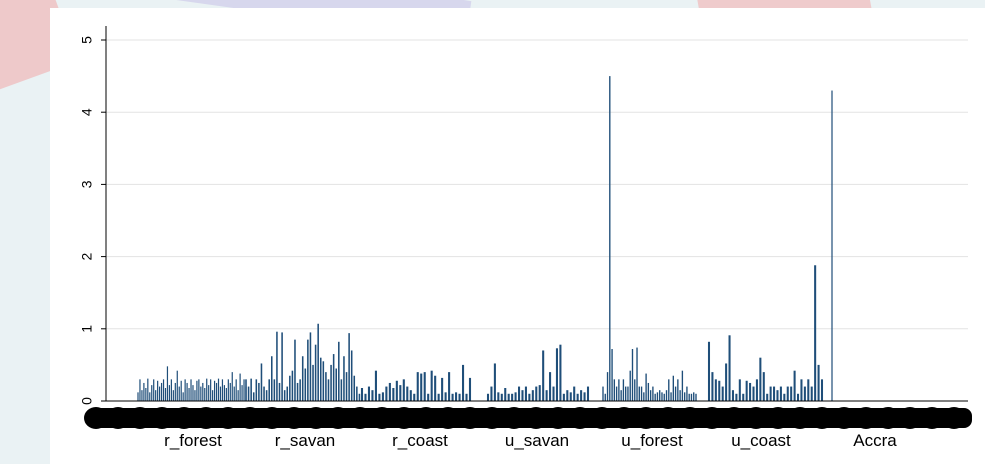  What do you see at coordinates (761, 440) in the screenshot?
I see `group-label: u_coast` at bounding box center [761, 440].